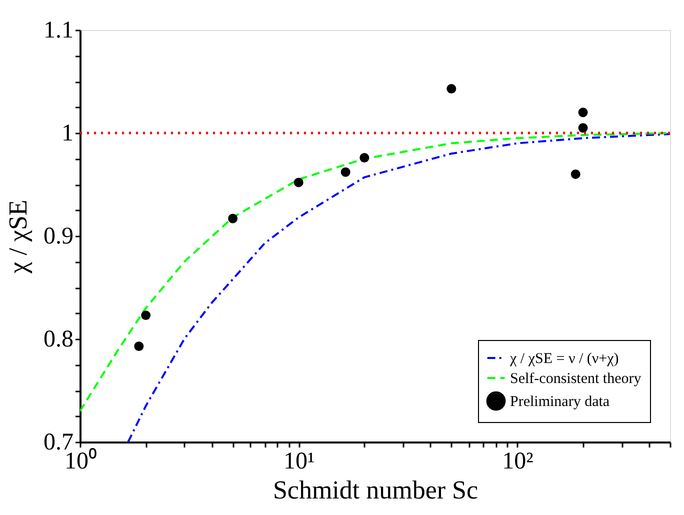 The width and height of the screenshot is (684, 515). What do you see at coordinates (299, 461) in the screenshot?
I see `x-tick-label: 10¹` at bounding box center [299, 461].